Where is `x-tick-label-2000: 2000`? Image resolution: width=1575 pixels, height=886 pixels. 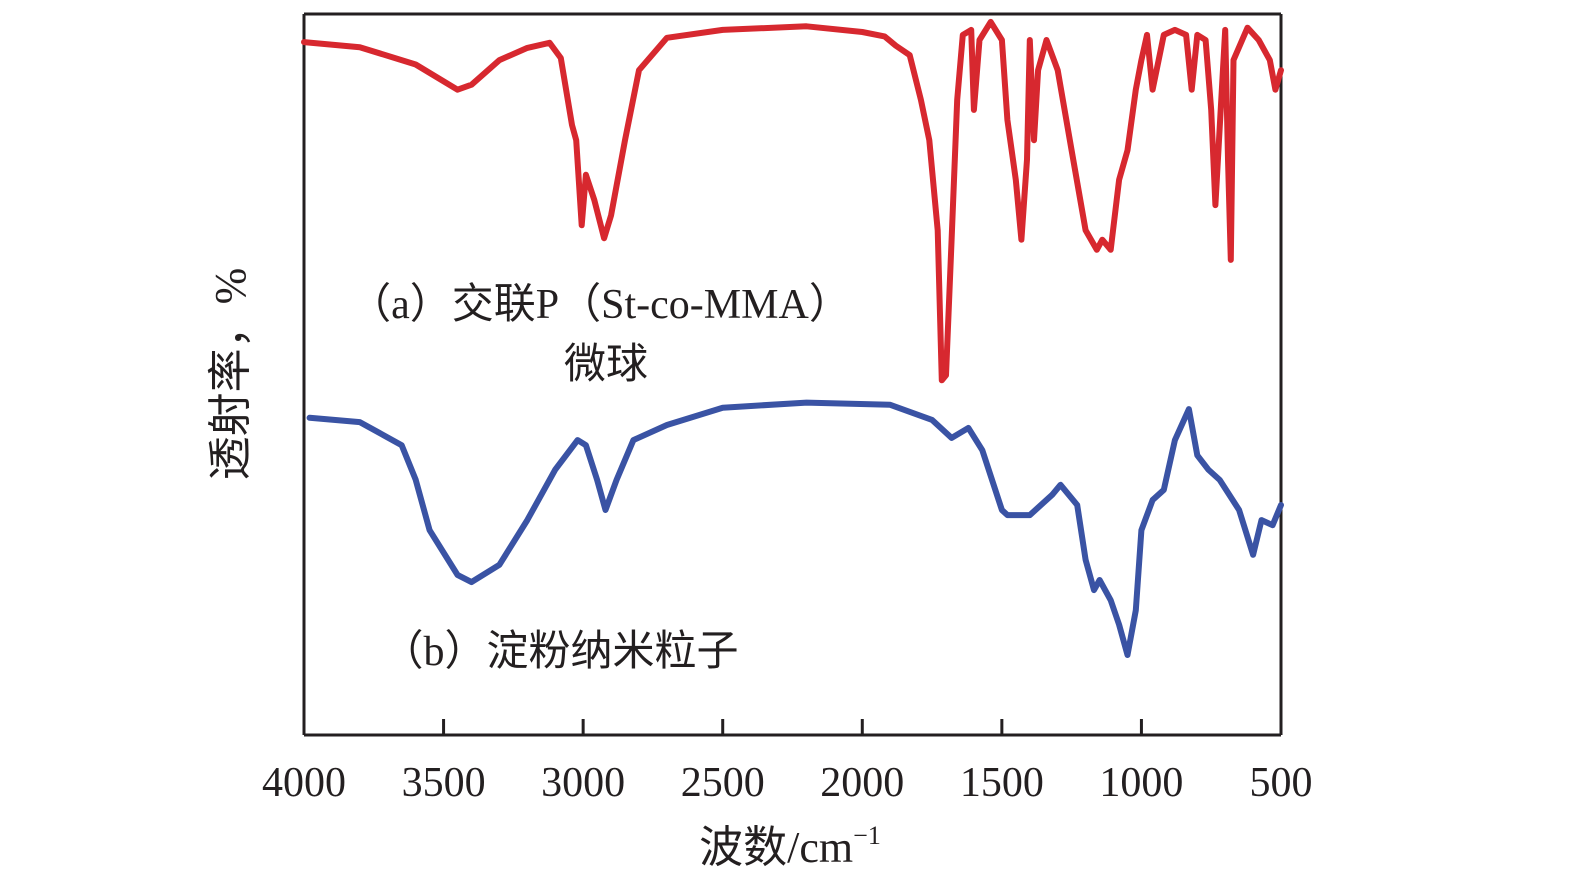 x-tick-label-2000: 2000 is located at coordinates (862, 783).